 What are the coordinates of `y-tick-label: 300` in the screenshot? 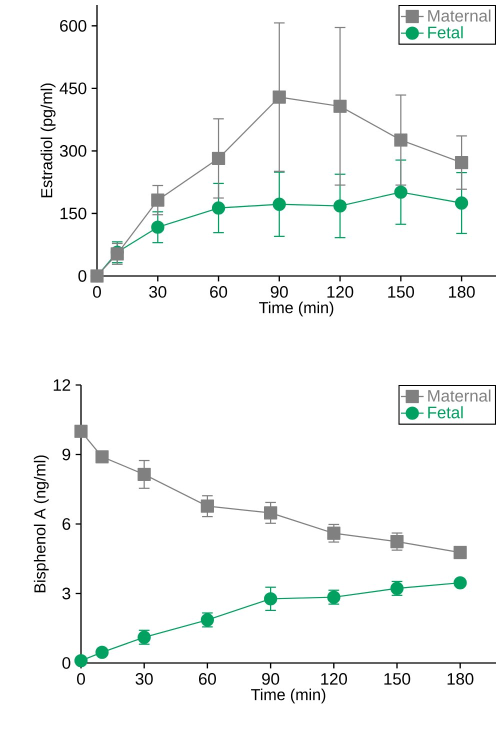 It's located at (73, 151).